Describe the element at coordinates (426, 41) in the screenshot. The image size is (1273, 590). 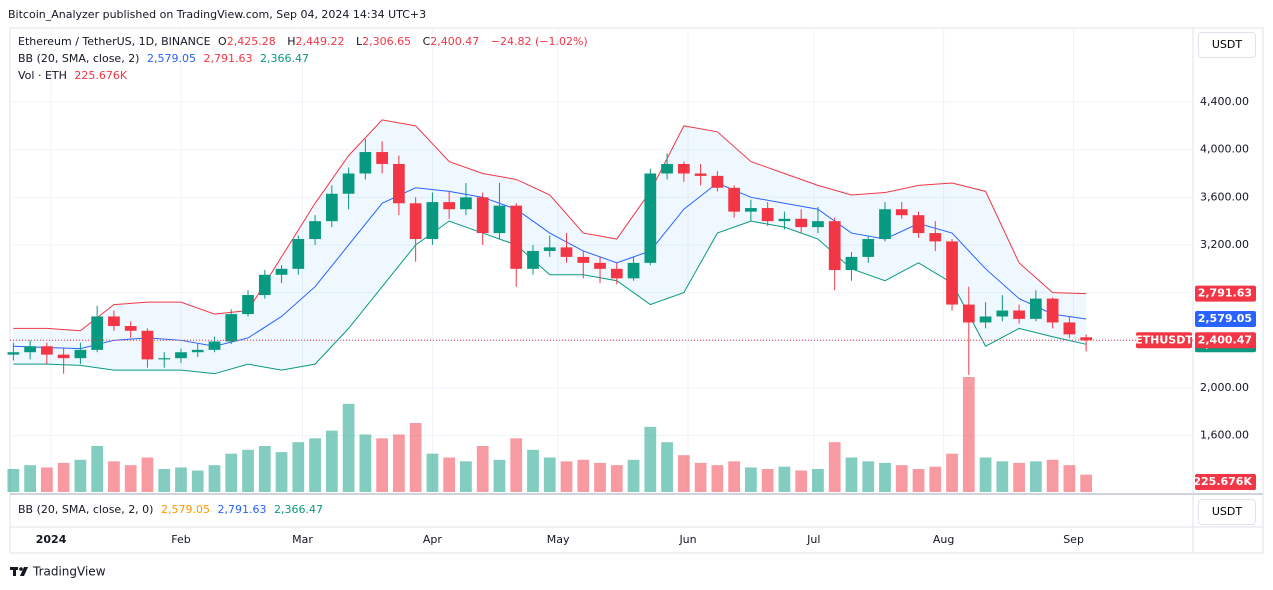
I see `ohlc-key: C` at that location.